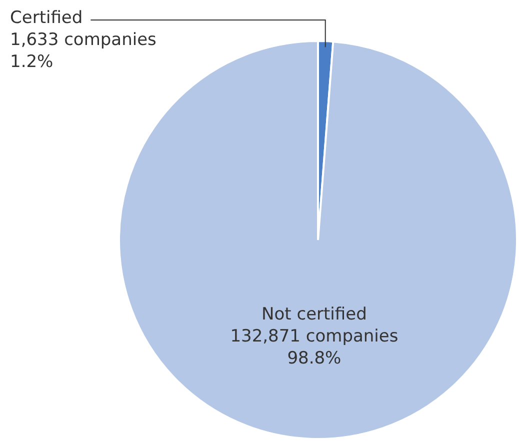 The height and width of the screenshot is (441, 519). Describe the element at coordinates (314, 347) in the screenshot. I see `data-label: 132,871 companies 98.8%` at that location.